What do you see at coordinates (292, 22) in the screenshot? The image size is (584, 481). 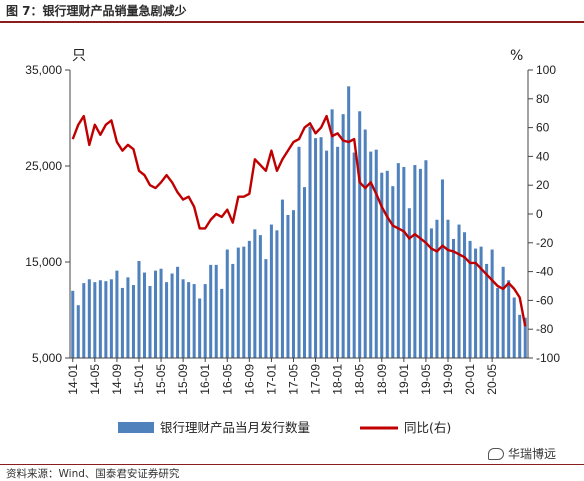 I see `title-rule` at bounding box center [292, 22].